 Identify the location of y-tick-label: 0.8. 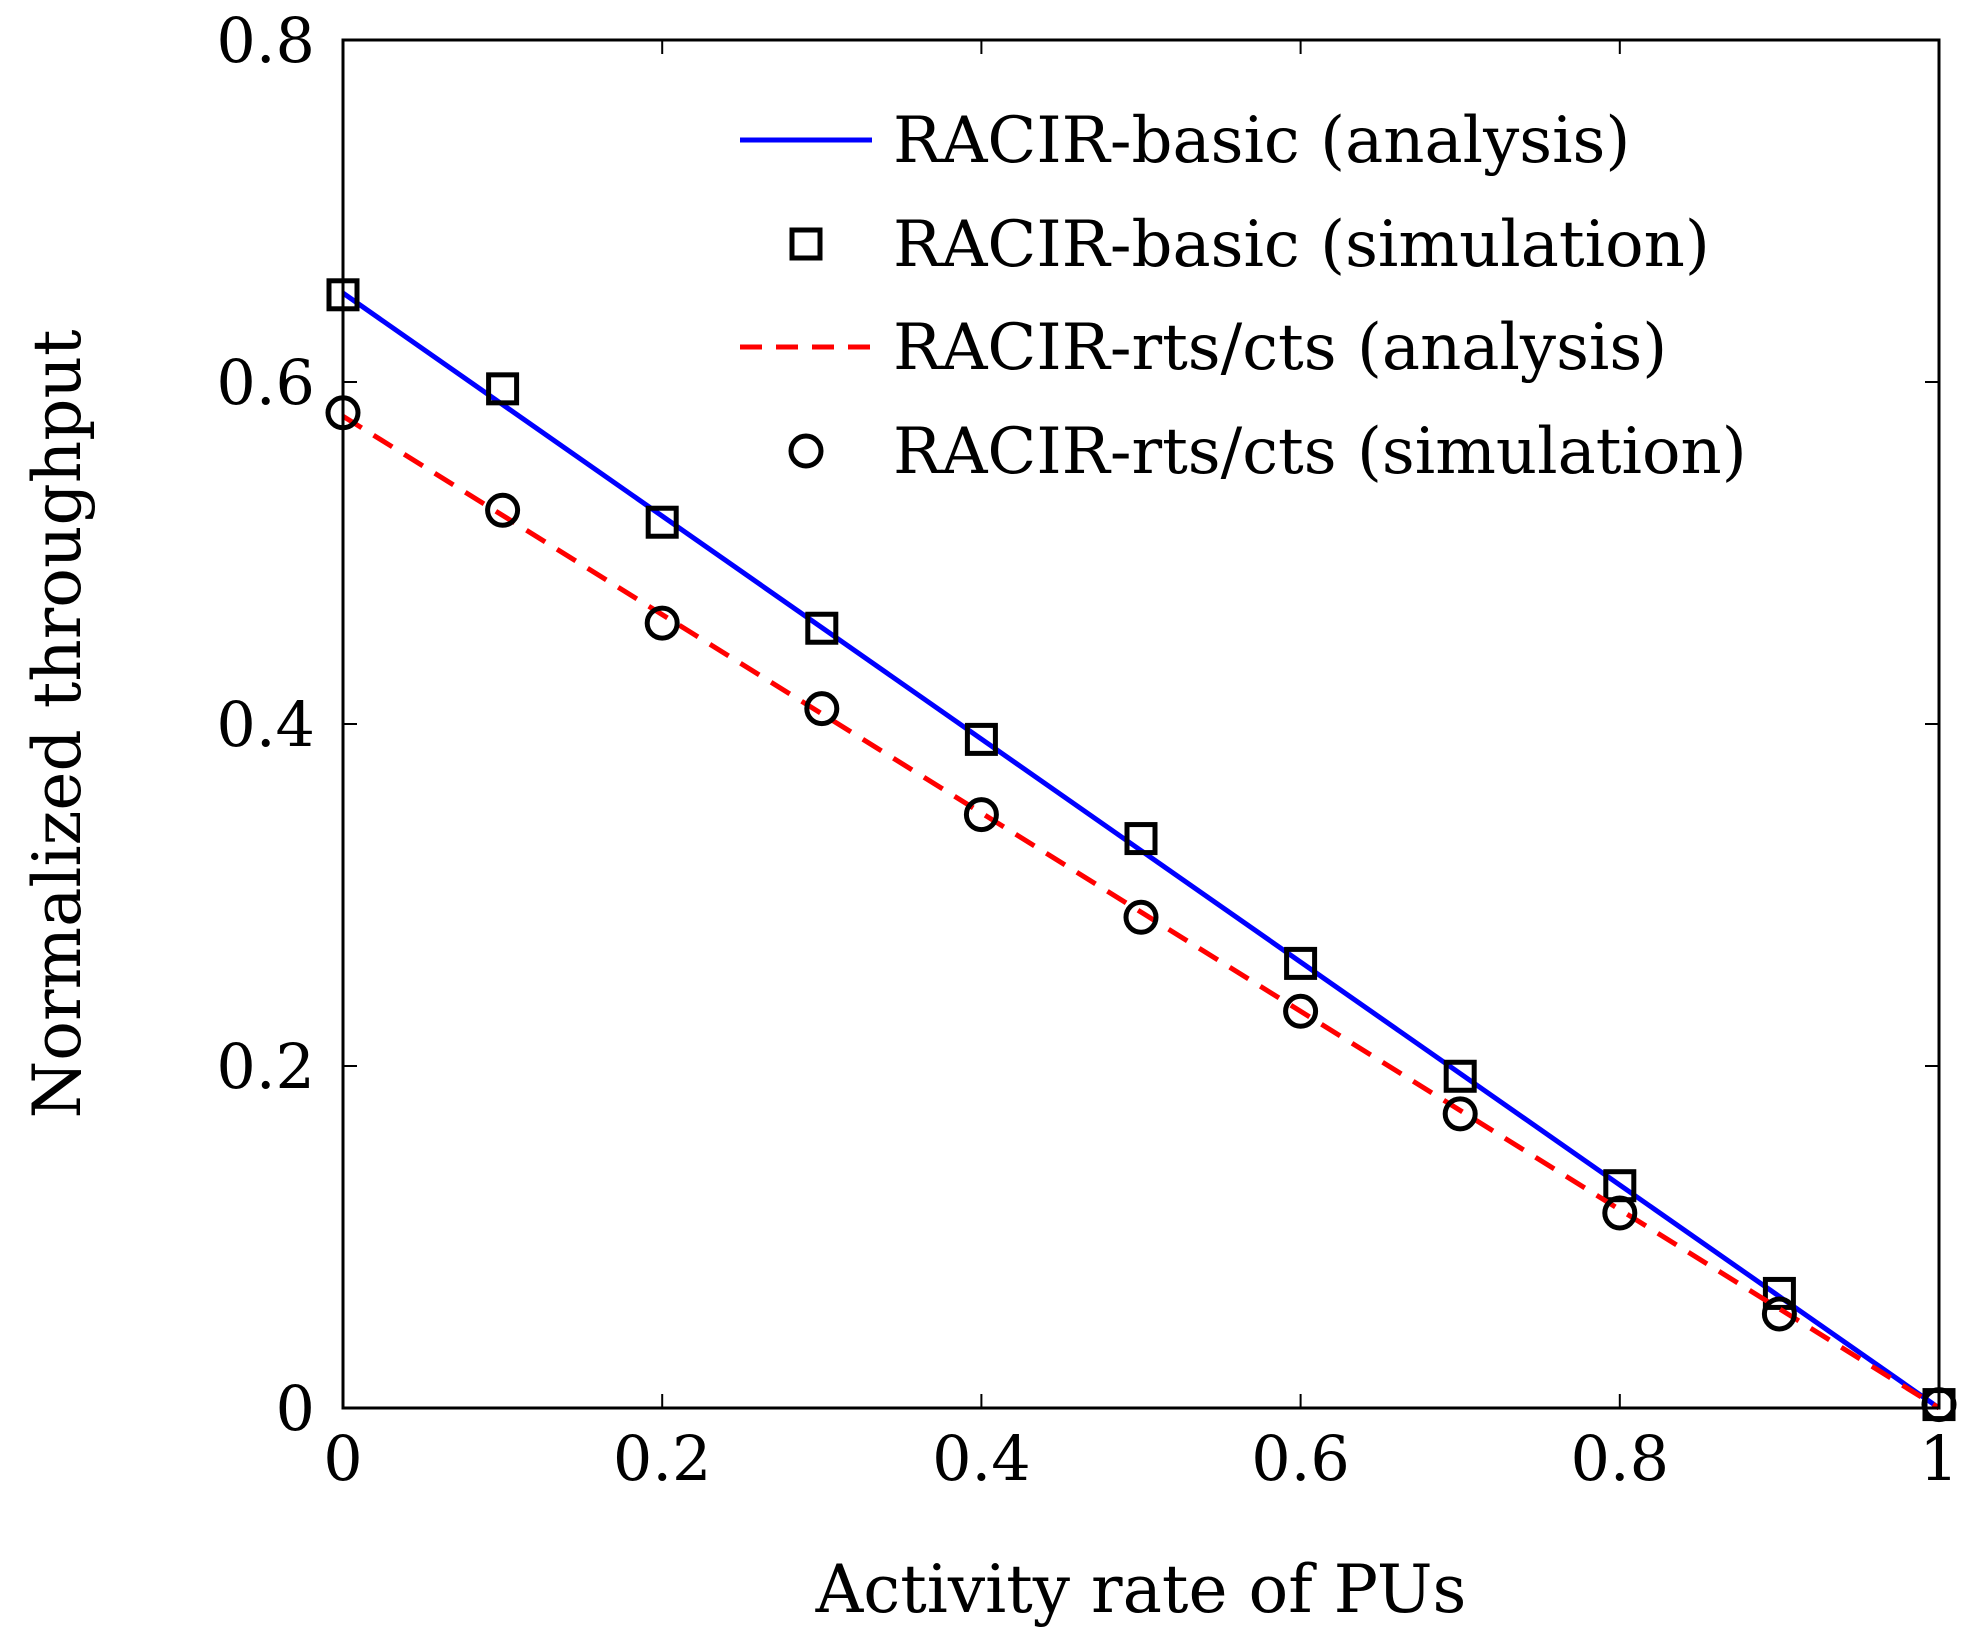
(265, 40).